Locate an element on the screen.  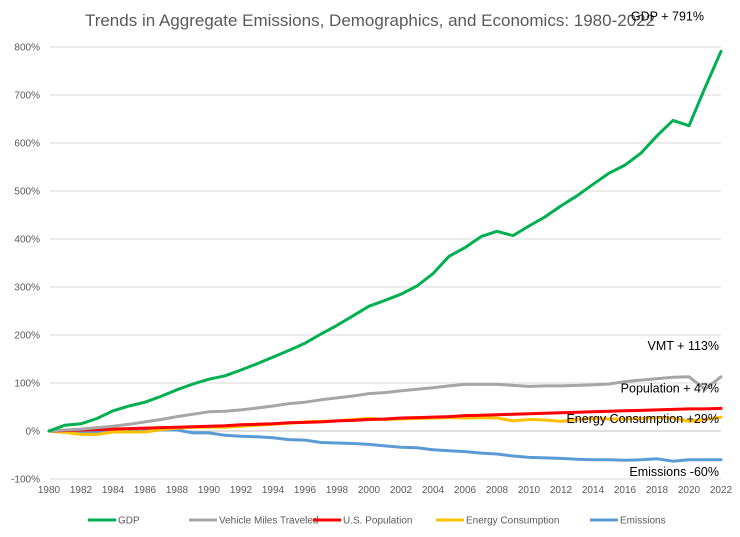
legend-label: Vehicle Miles Traveled is located at coordinates (269, 521).